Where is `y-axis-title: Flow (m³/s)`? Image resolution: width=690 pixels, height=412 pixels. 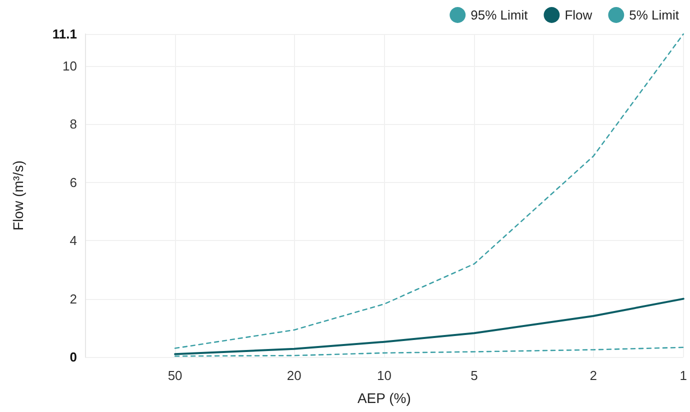 y-axis-title: Flow (m³/s) is located at coordinates (18, 195).